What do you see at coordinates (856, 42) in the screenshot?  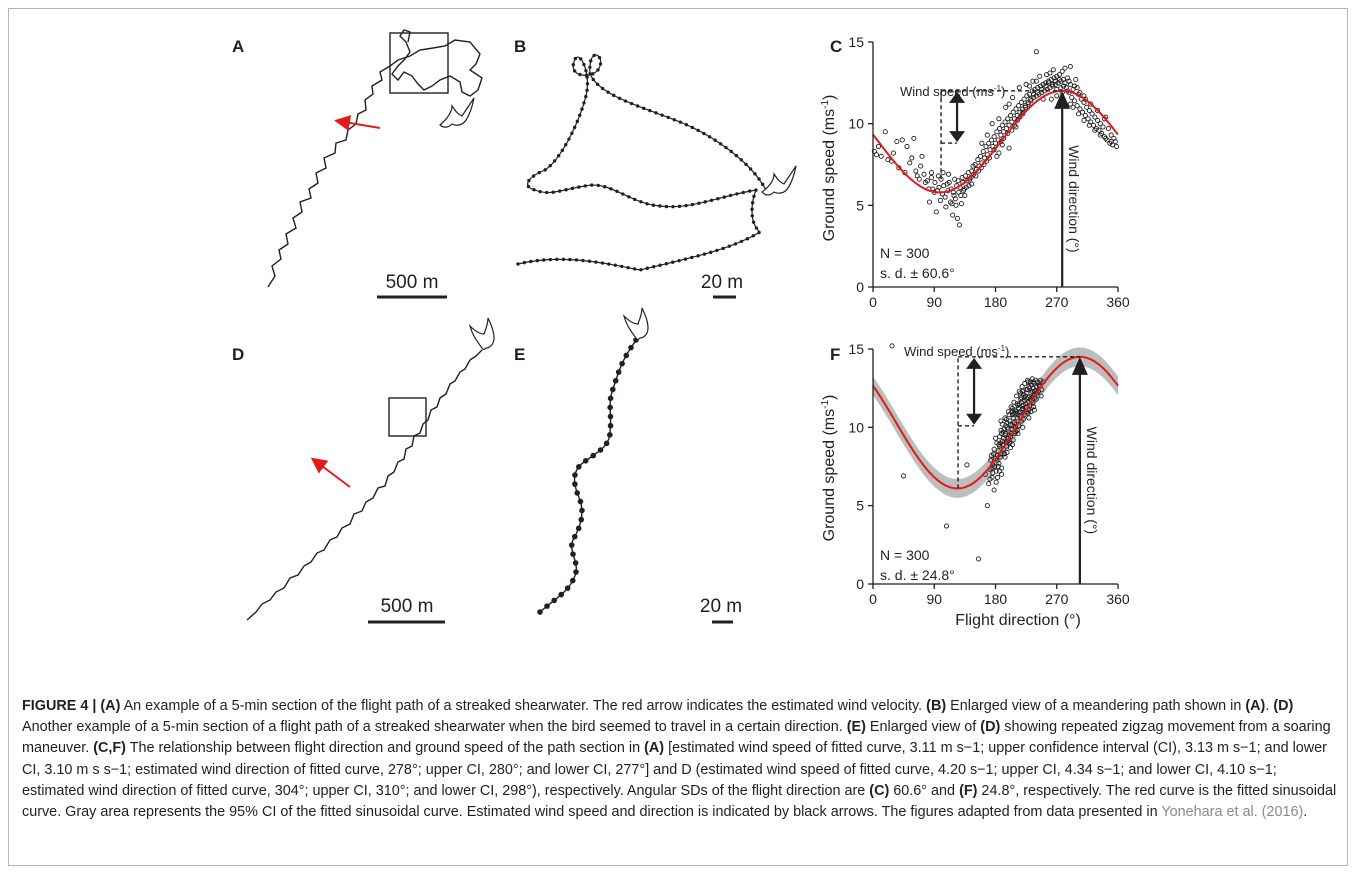 I see `y-tick-label: 15` at bounding box center [856, 42].